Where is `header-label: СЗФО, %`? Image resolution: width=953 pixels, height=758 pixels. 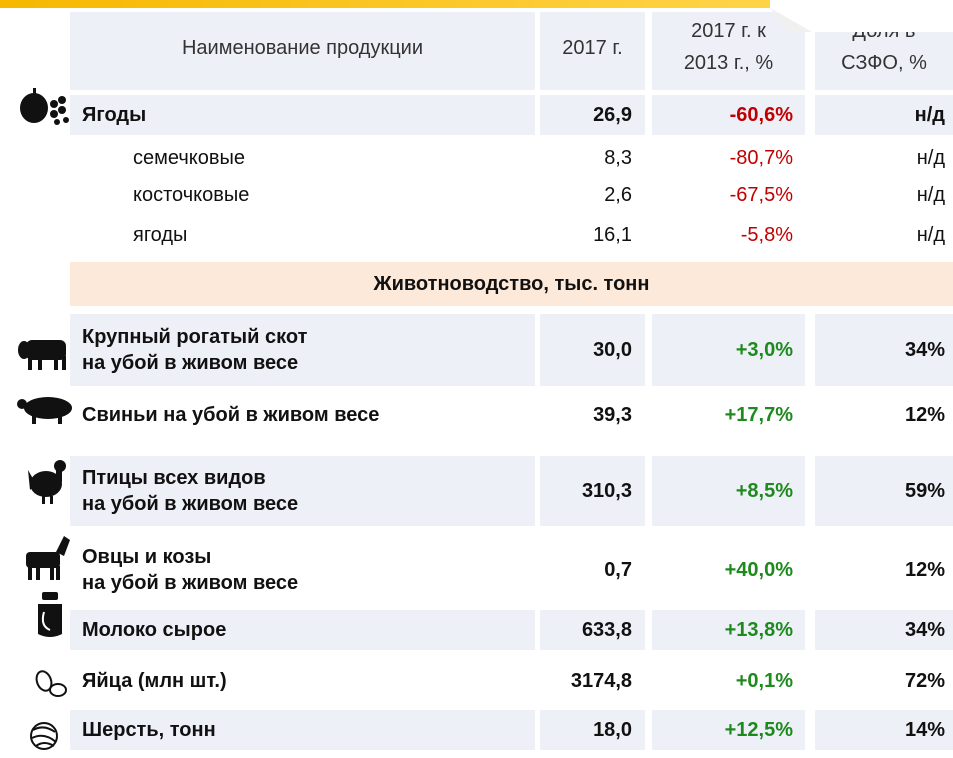 header-label: СЗФО, % is located at coordinates (884, 63).